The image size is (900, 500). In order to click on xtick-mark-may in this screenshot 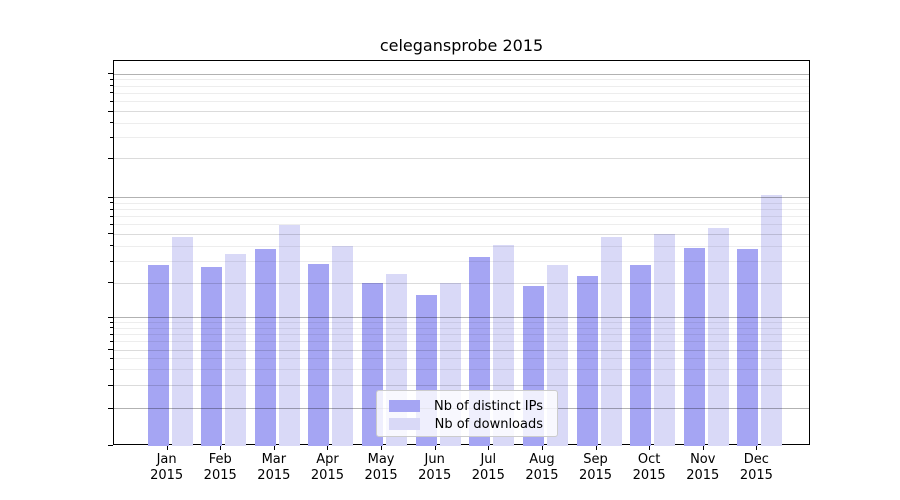, I will do `click(382, 447)`.